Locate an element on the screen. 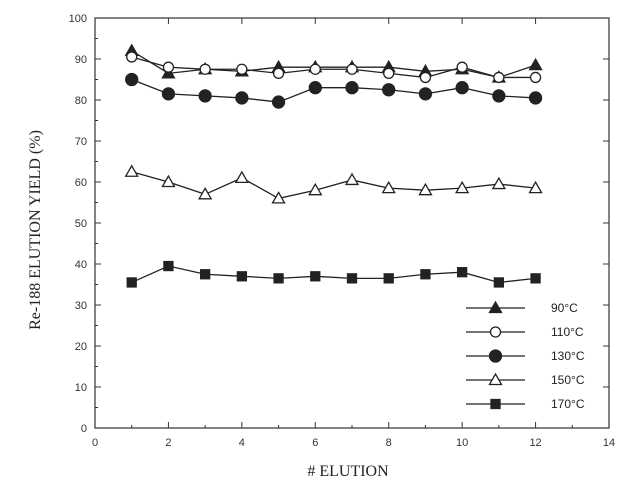  x-axis-title: # ELUTION is located at coordinates (348, 471).